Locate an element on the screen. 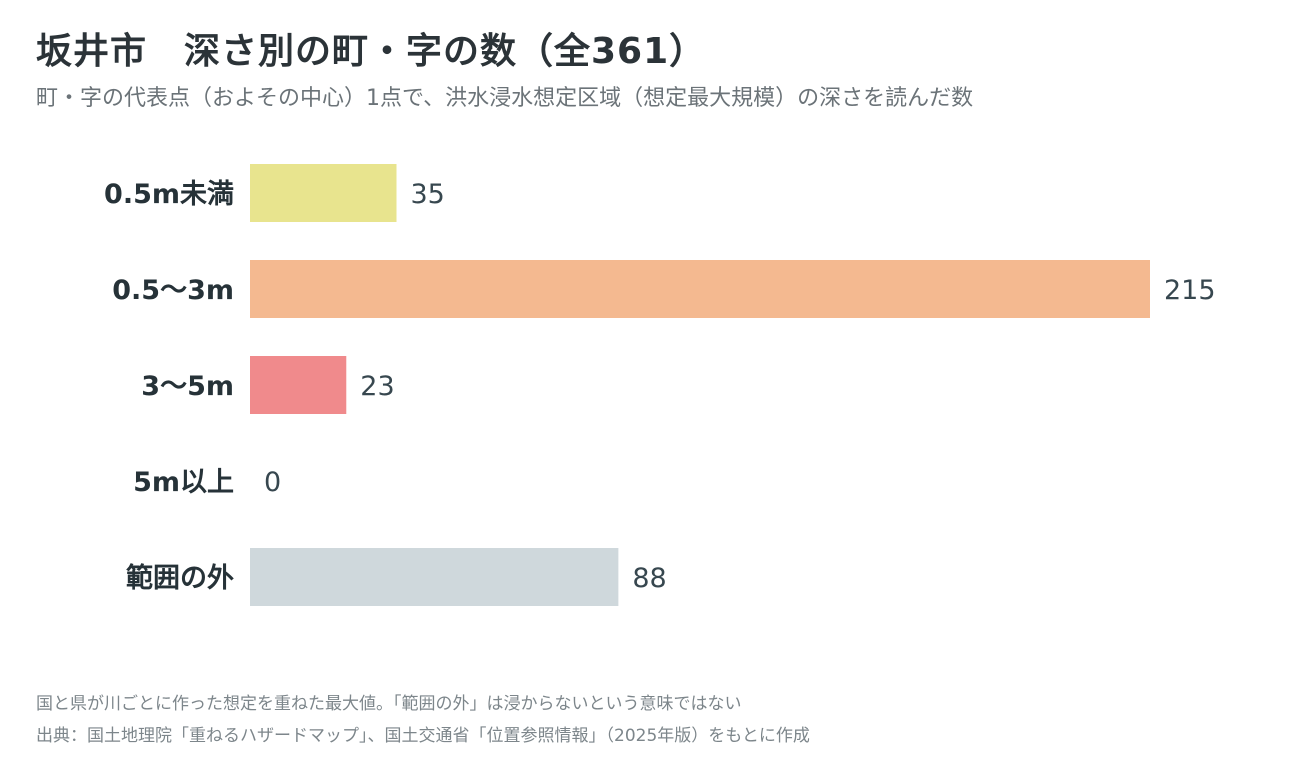  value-label: 35 is located at coordinates (428, 194).